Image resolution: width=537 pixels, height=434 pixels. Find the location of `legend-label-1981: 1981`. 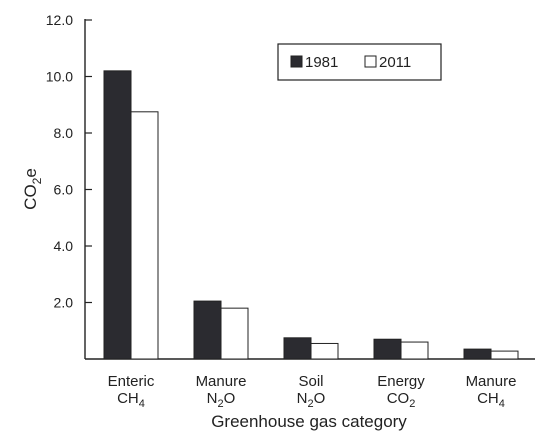

legend-label-1981: 1981 is located at coordinates (321, 62).